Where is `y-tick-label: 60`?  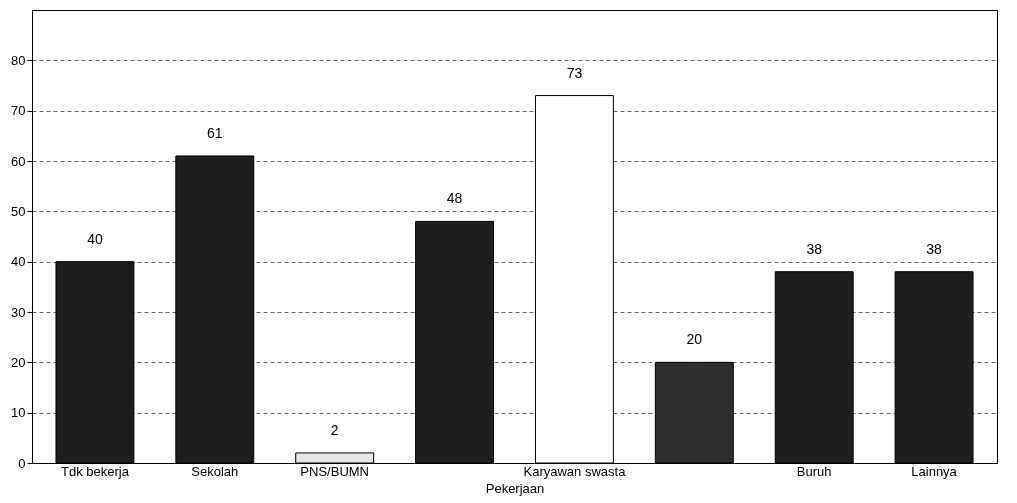 y-tick-label: 60 is located at coordinates (18, 161).